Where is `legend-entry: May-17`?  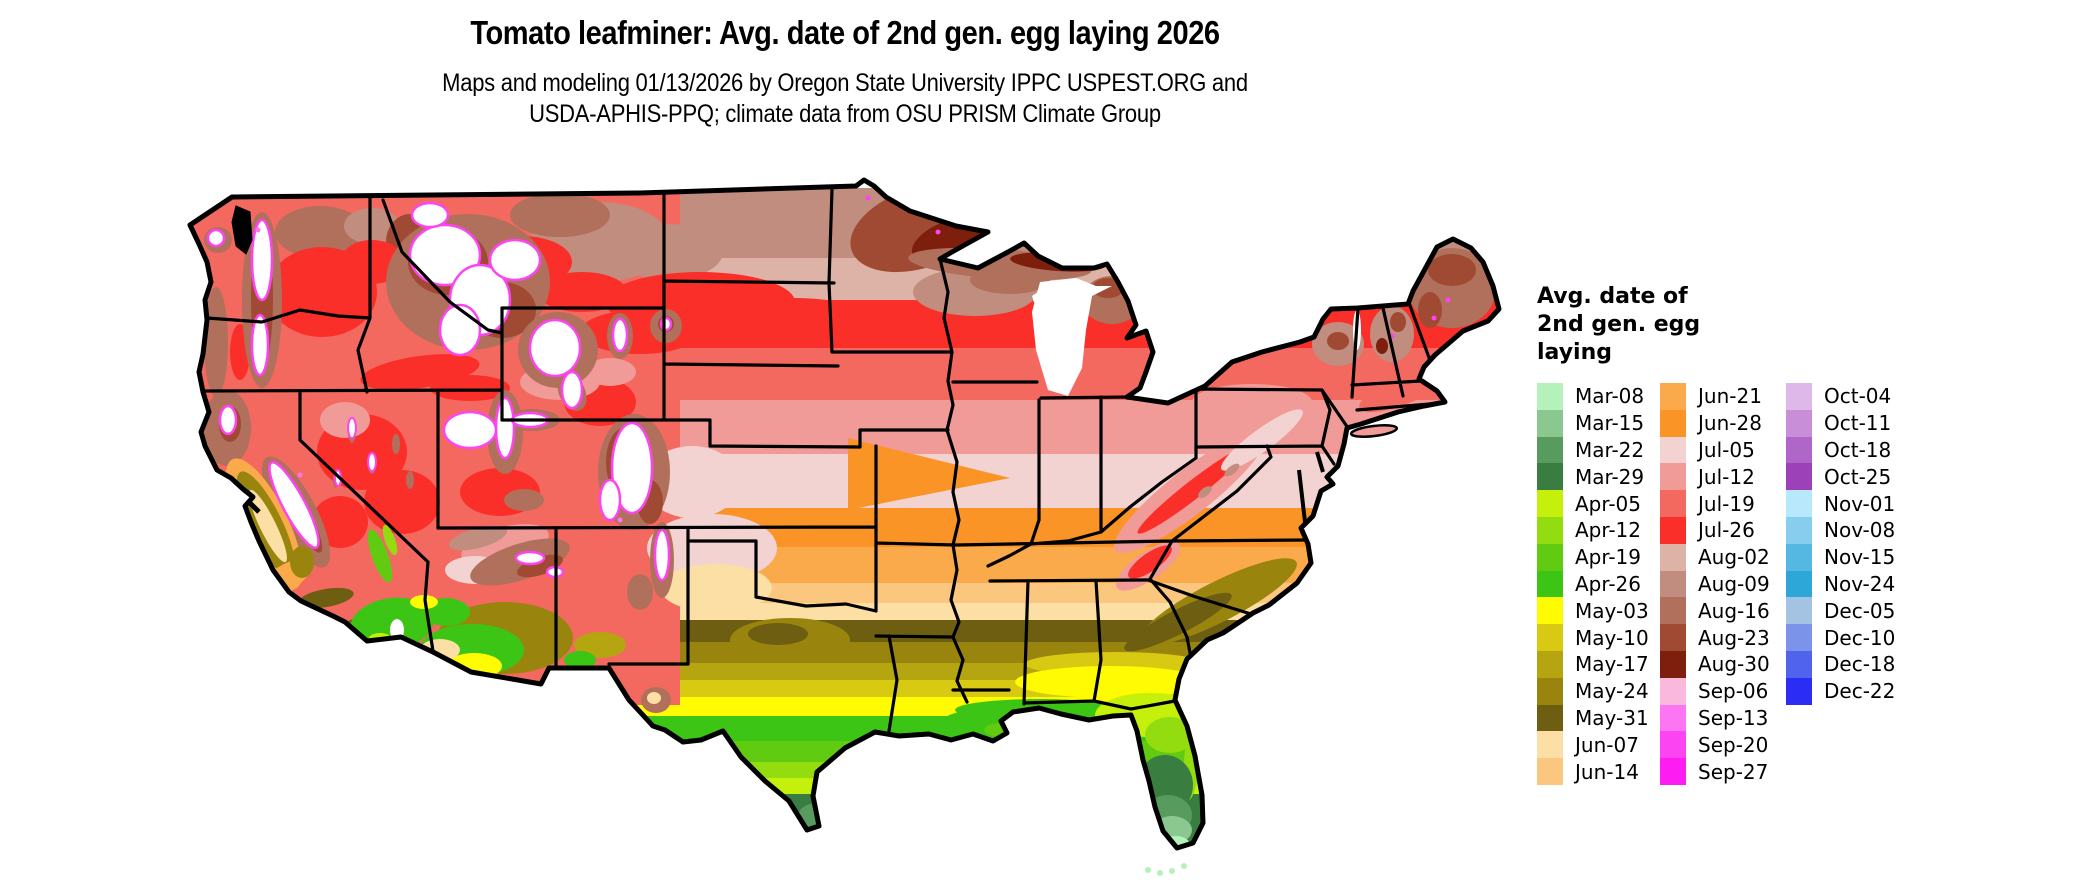 legend-entry: May-17 is located at coordinates (1593, 664).